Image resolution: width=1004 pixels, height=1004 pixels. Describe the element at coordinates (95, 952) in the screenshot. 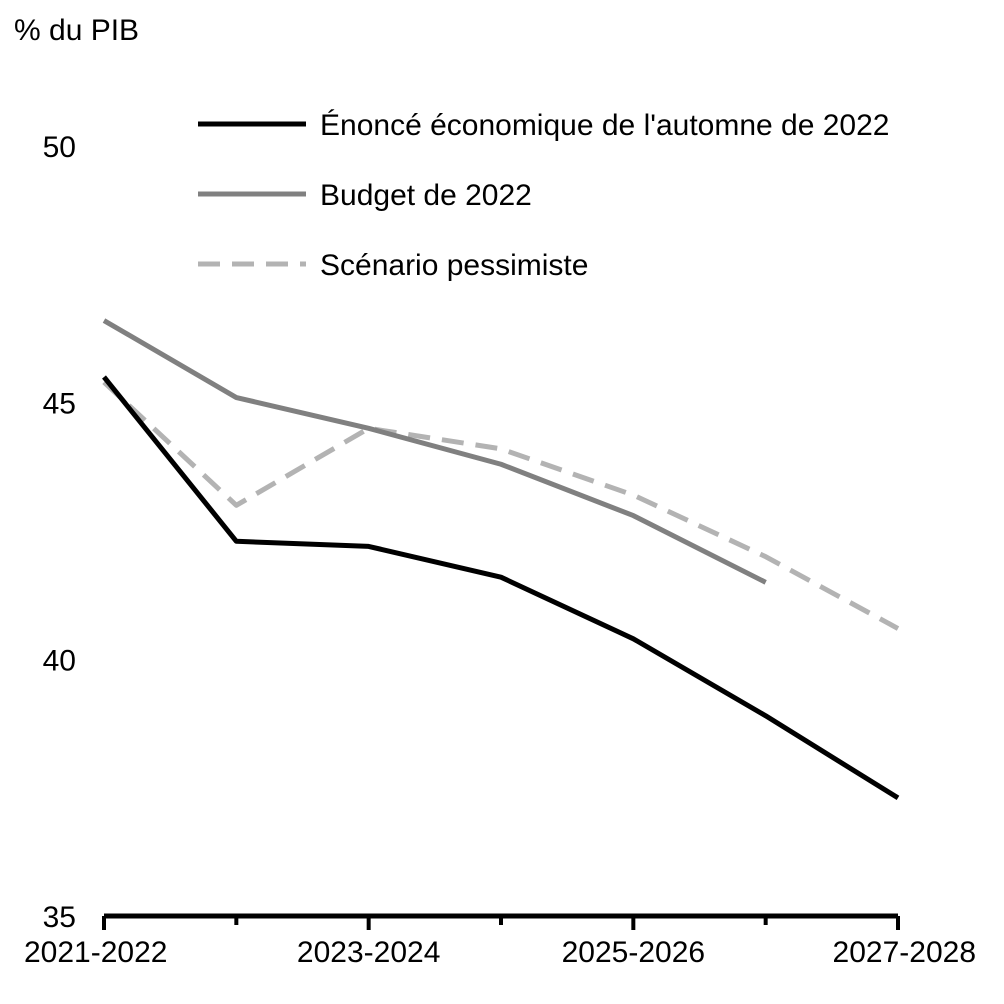

I see `x-tick-label: 2021-2022` at that location.